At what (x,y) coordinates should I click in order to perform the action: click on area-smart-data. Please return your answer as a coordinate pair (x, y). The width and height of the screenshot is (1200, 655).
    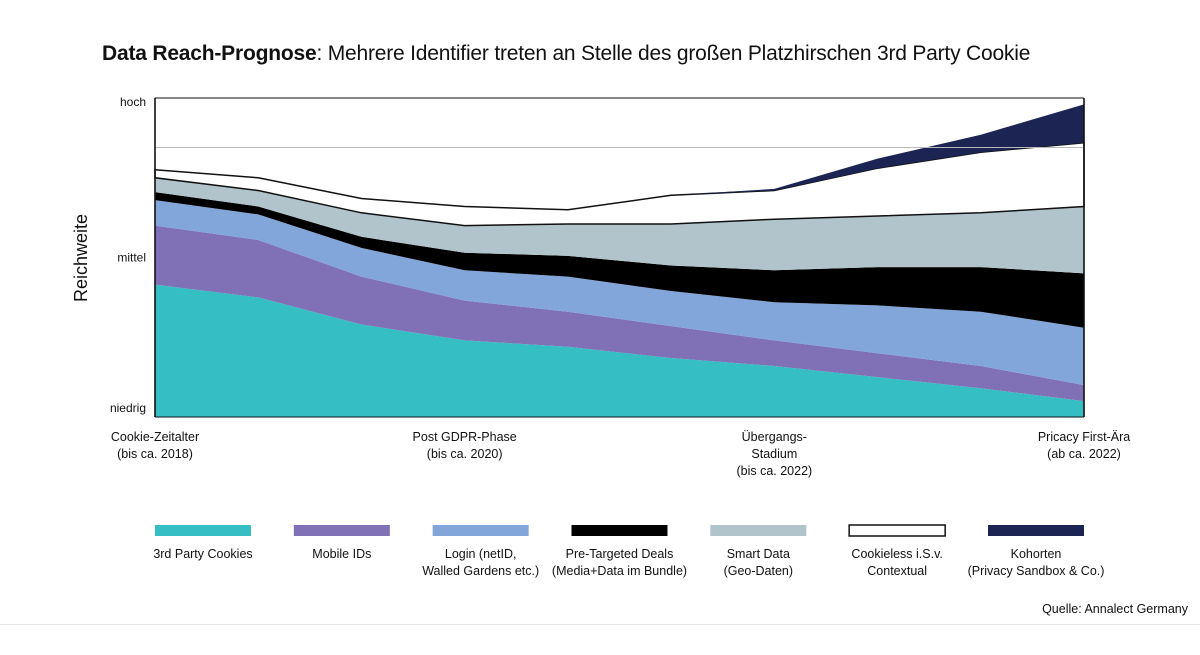
    Looking at the image, I should click on (619, 225).